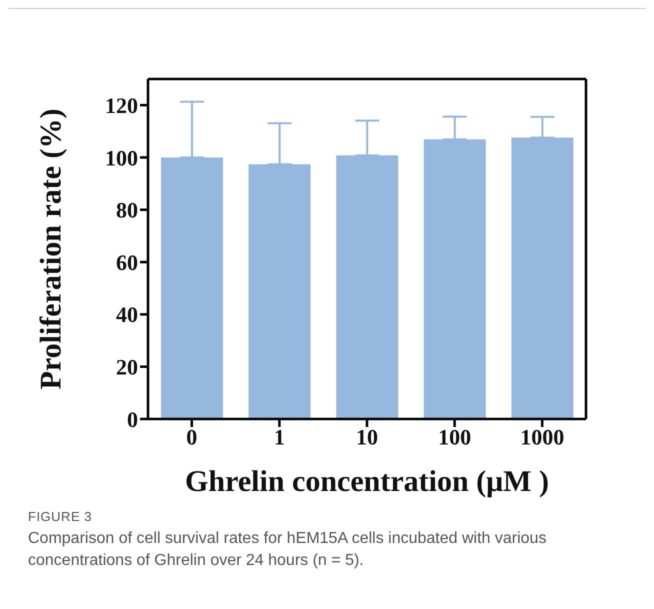 The width and height of the screenshot is (654, 609). Describe the element at coordinates (60, 516) in the screenshot. I see `caption: FIGURE 3` at that location.